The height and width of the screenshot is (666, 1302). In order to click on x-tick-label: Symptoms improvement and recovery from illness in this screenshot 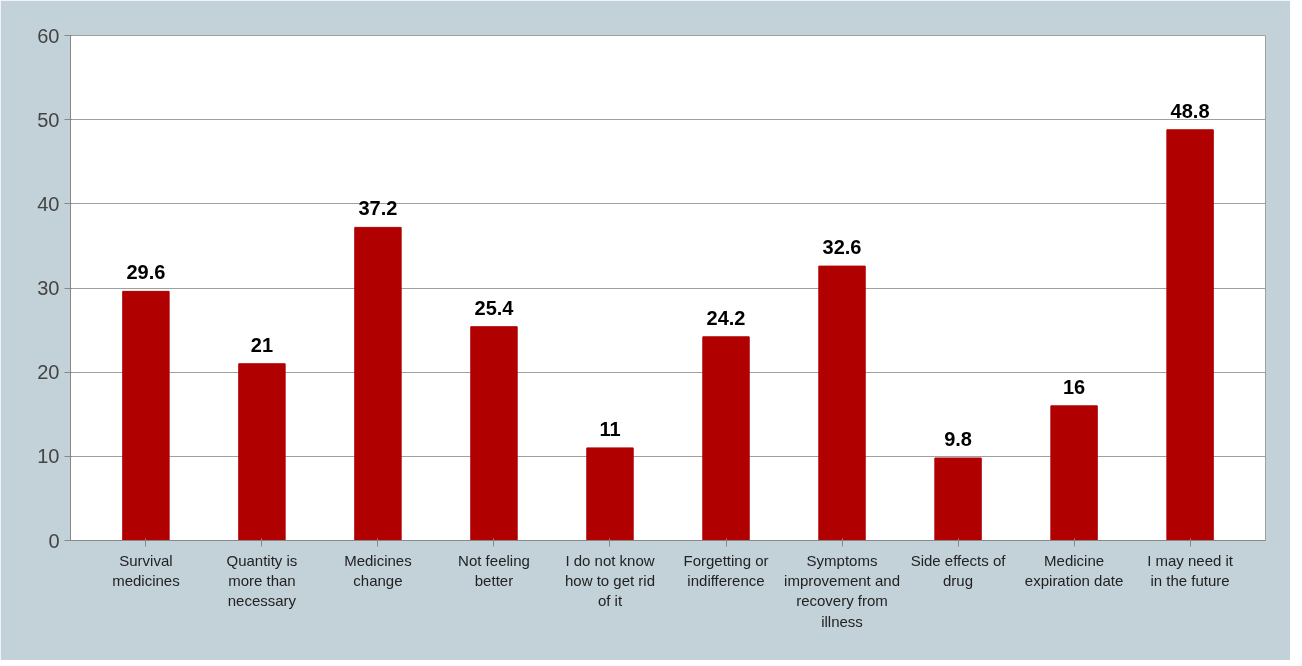, I will do `click(842, 590)`.